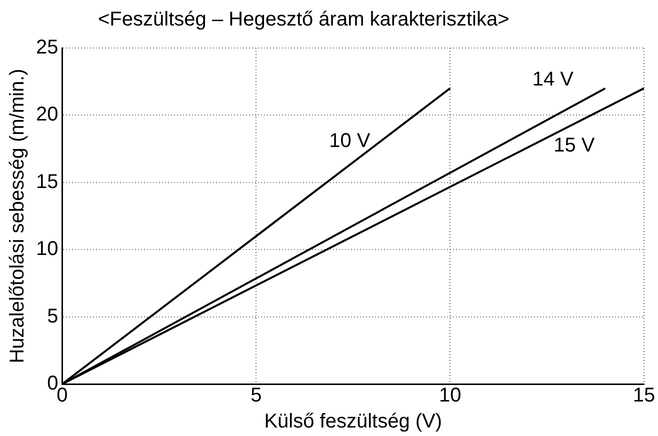 The width and height of the screenshot is (658, 436). Describe the element at coordinates (256, 395) in the screenshot. I see `x-tick-label: 5` at that location.